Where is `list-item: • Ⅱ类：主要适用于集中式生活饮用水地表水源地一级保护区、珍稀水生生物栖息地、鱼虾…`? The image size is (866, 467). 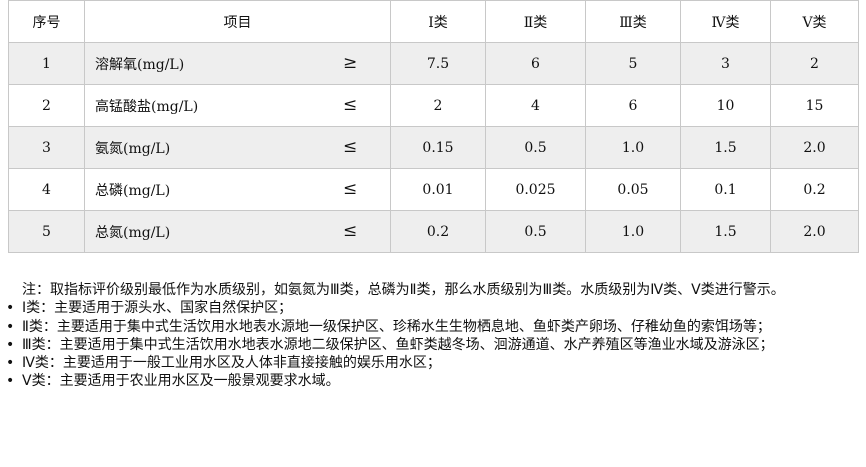
list-item: • Ⅱ类：主要适用于集中式生活饮用水地表水源地一级保护区、珍稀水生生物栖息地、鱼虾… is located at coordinates (421, 327).